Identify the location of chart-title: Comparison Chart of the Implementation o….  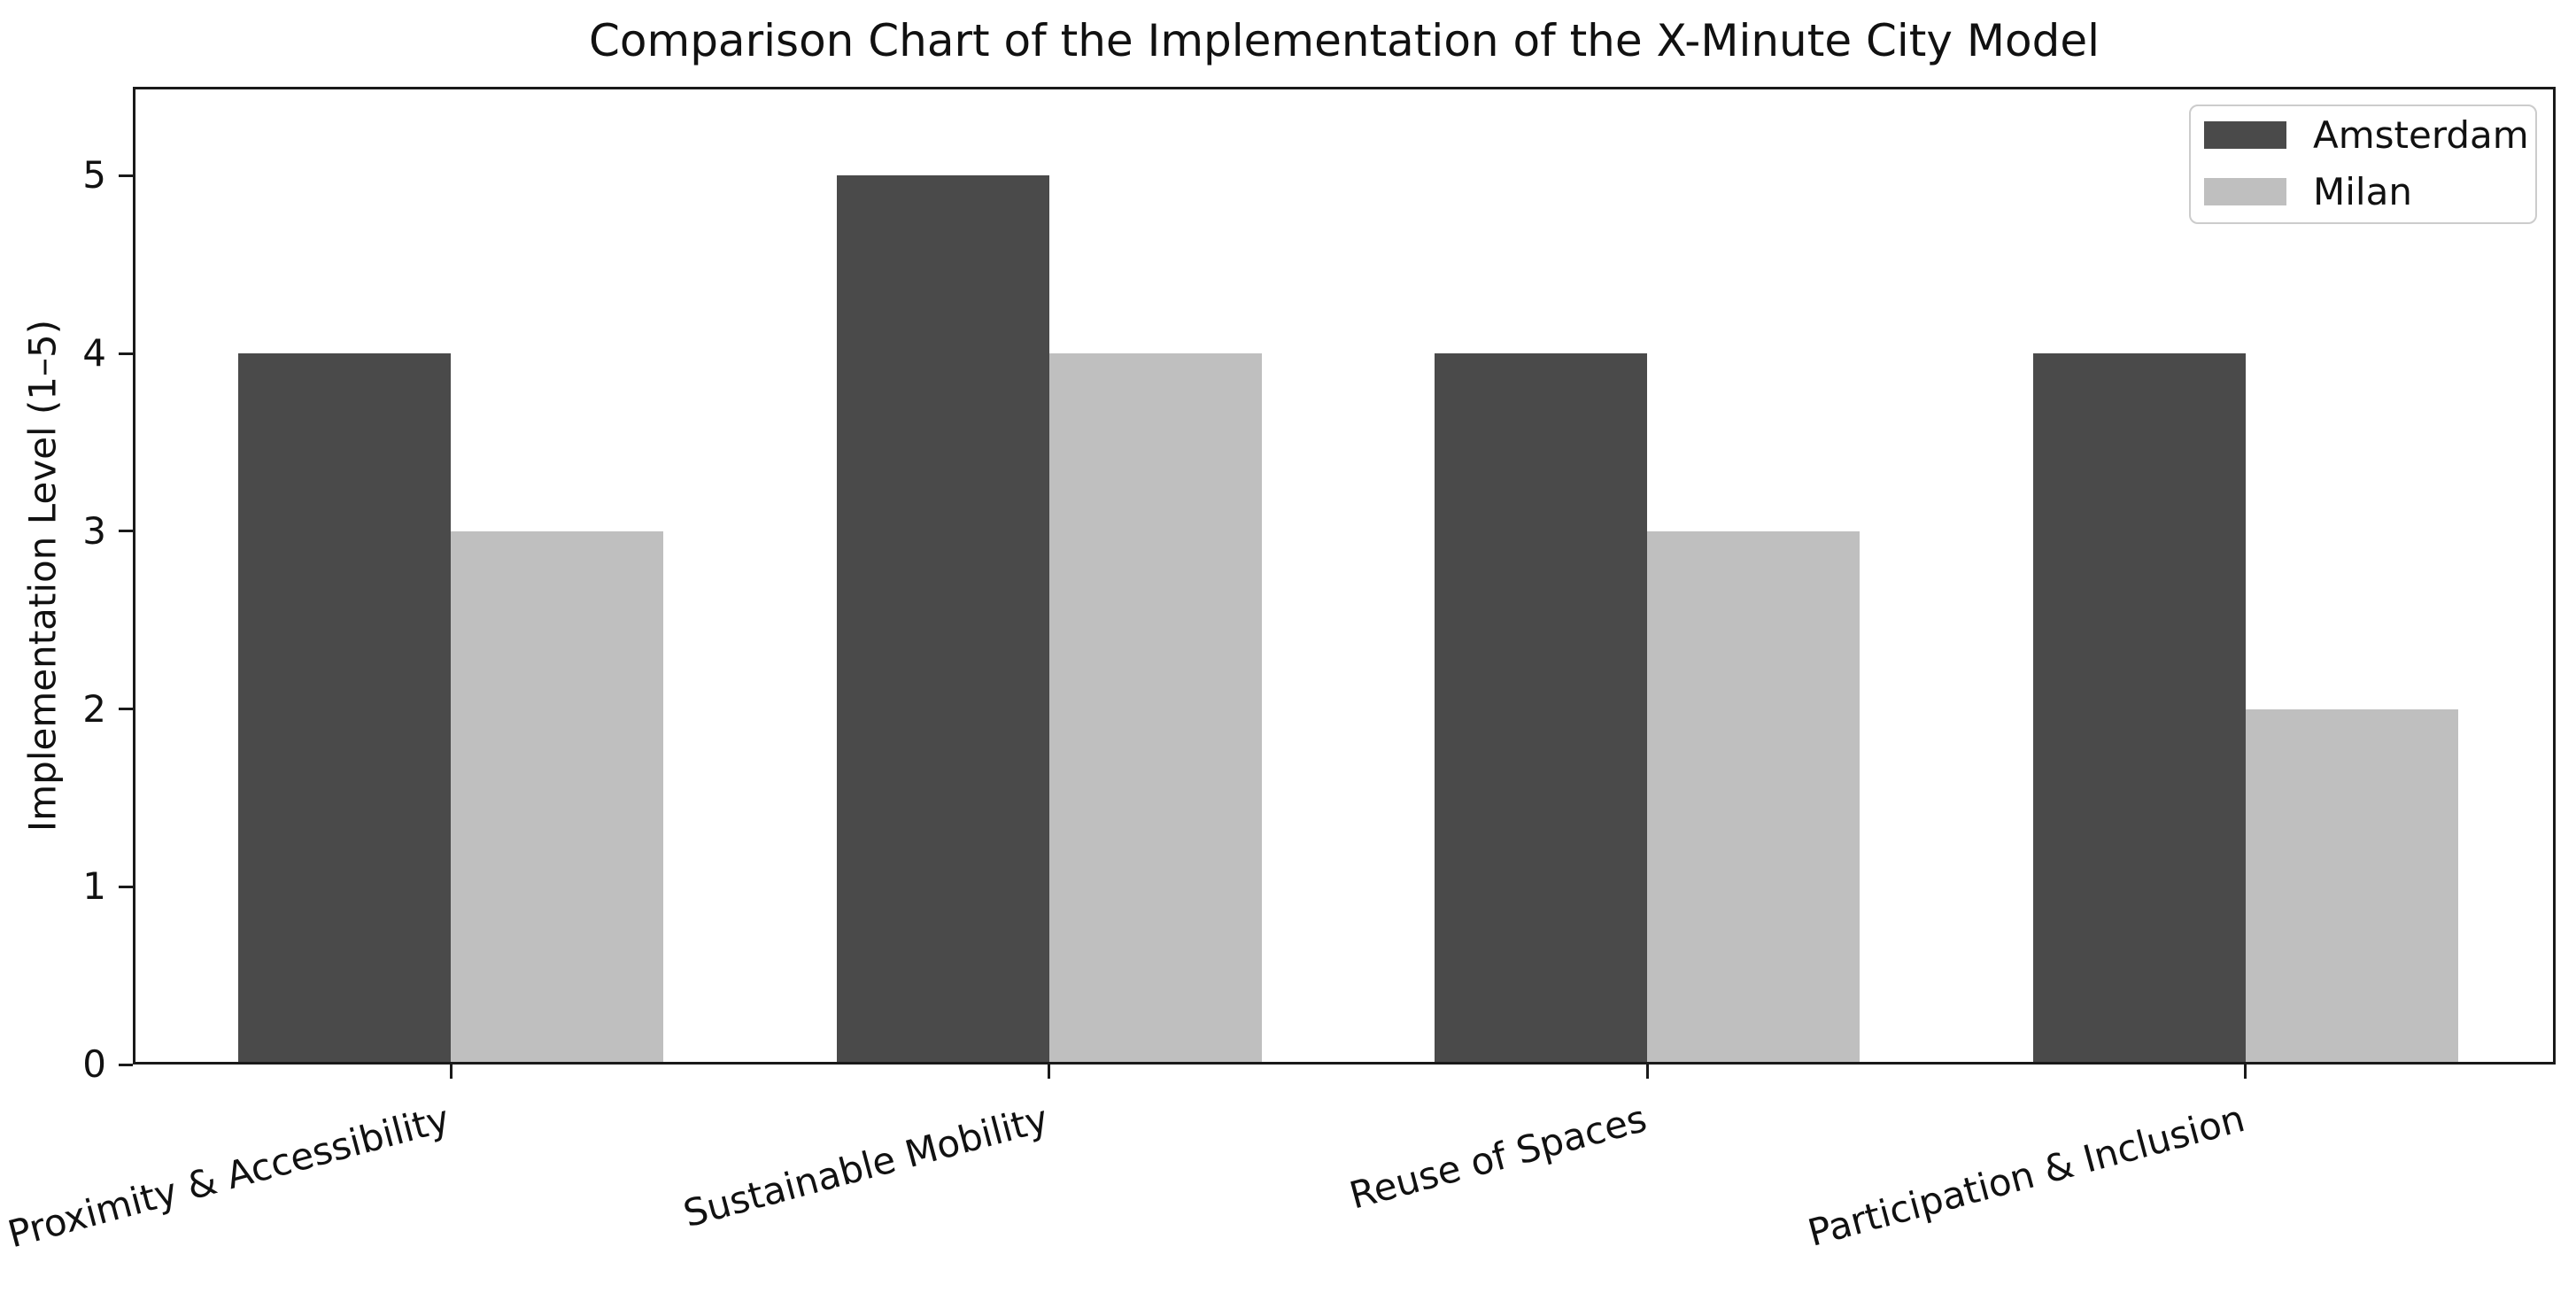
(1344, 41).